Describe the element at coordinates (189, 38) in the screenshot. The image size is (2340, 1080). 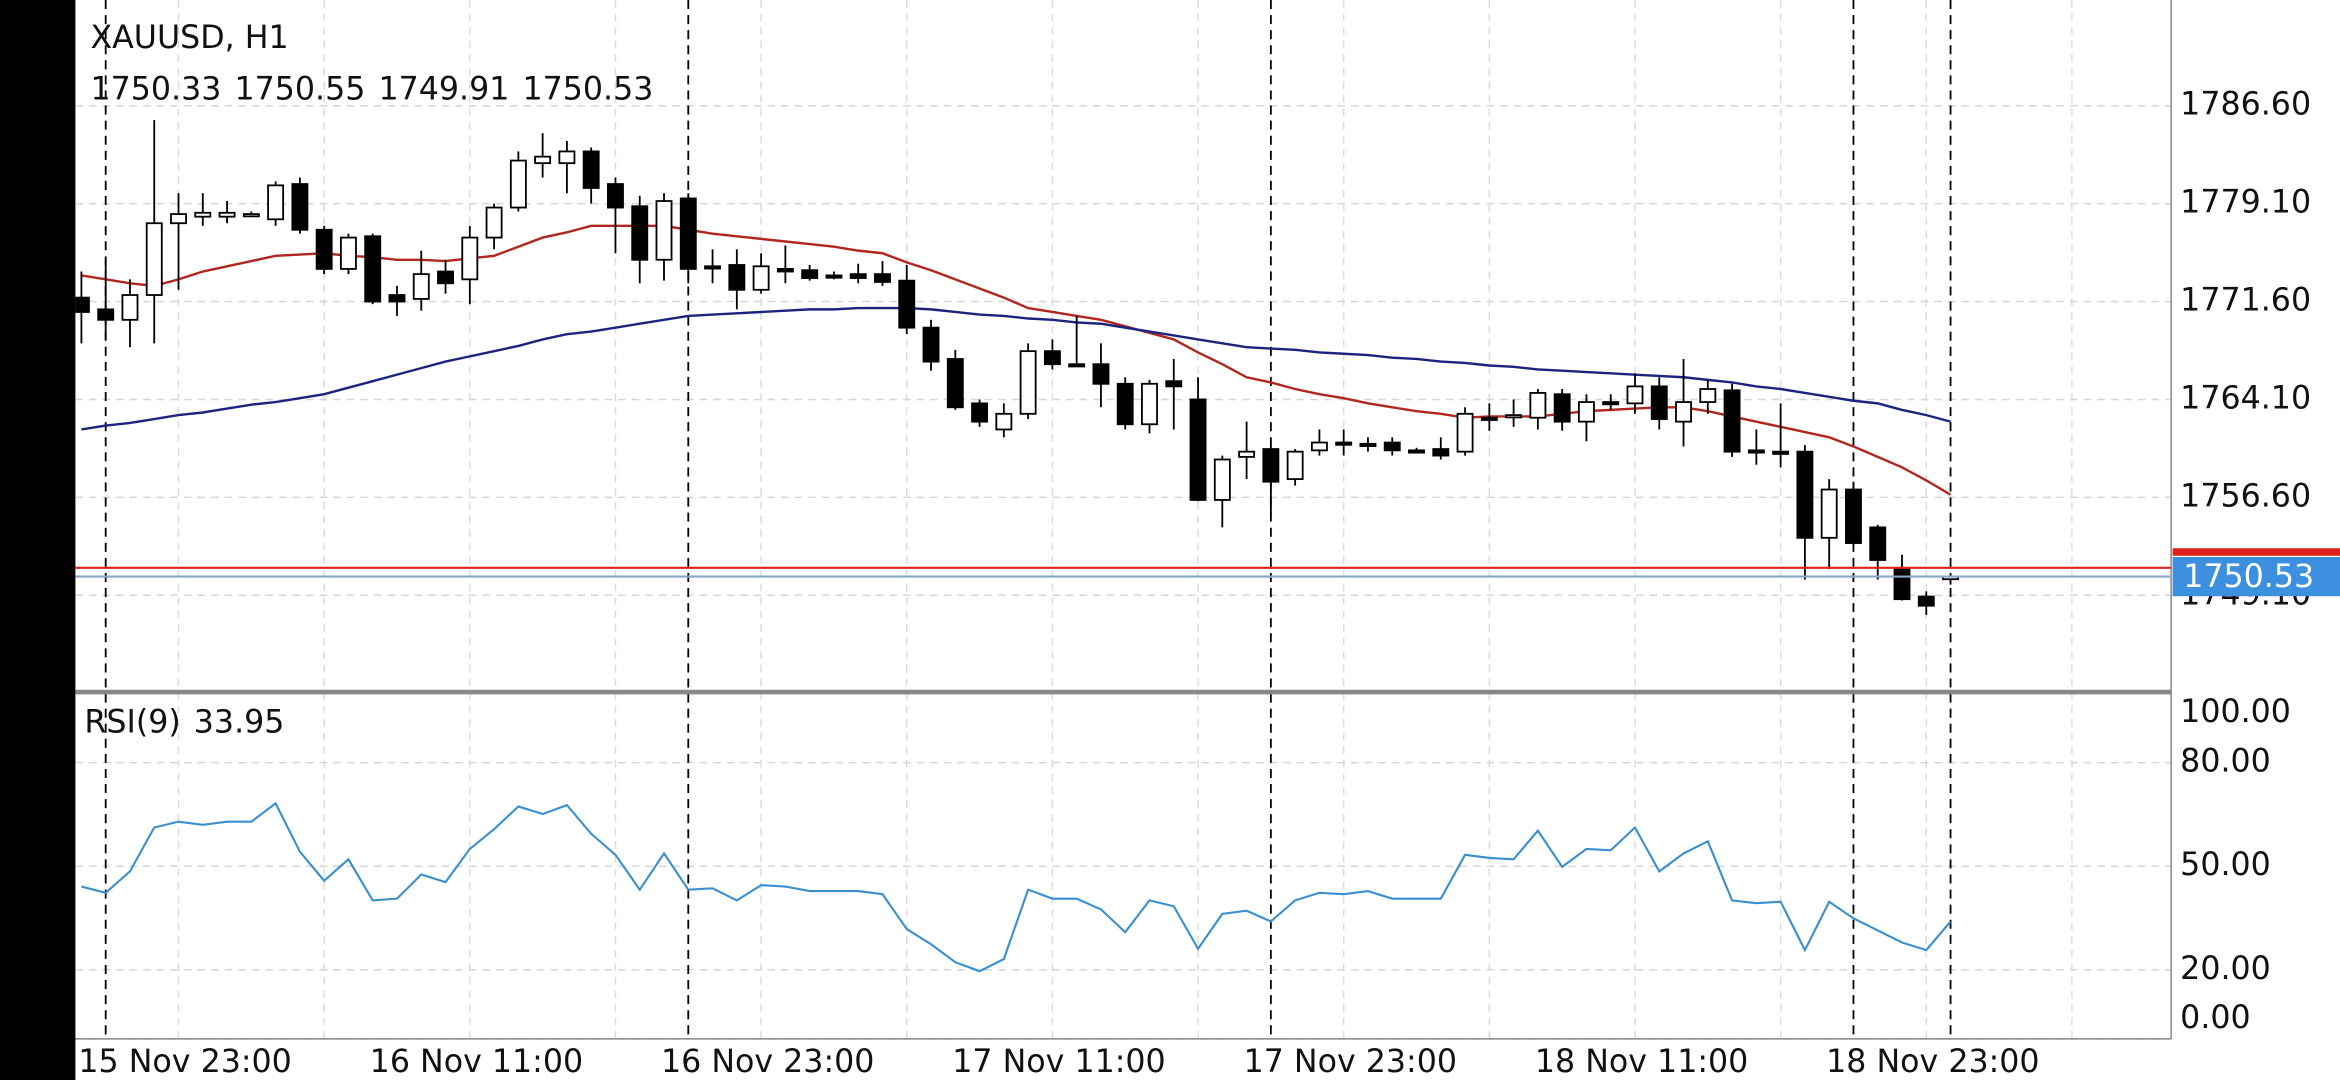
I see `chart-title: XAUUSD, H1` at that location.